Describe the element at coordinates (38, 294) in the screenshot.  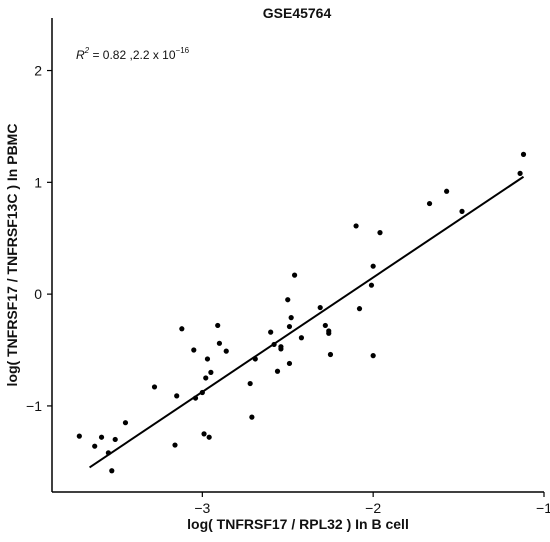
I see `y-tick-label: 0` at that location.